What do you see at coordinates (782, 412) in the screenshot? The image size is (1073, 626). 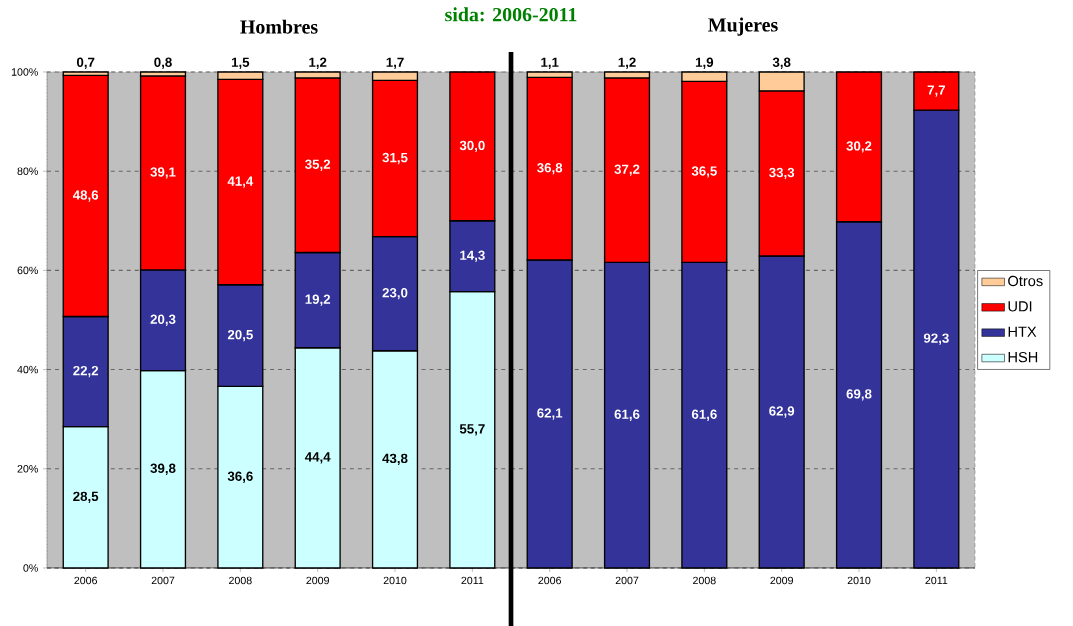 I see `data-label: 62,9` at bounding box center [782, 412].